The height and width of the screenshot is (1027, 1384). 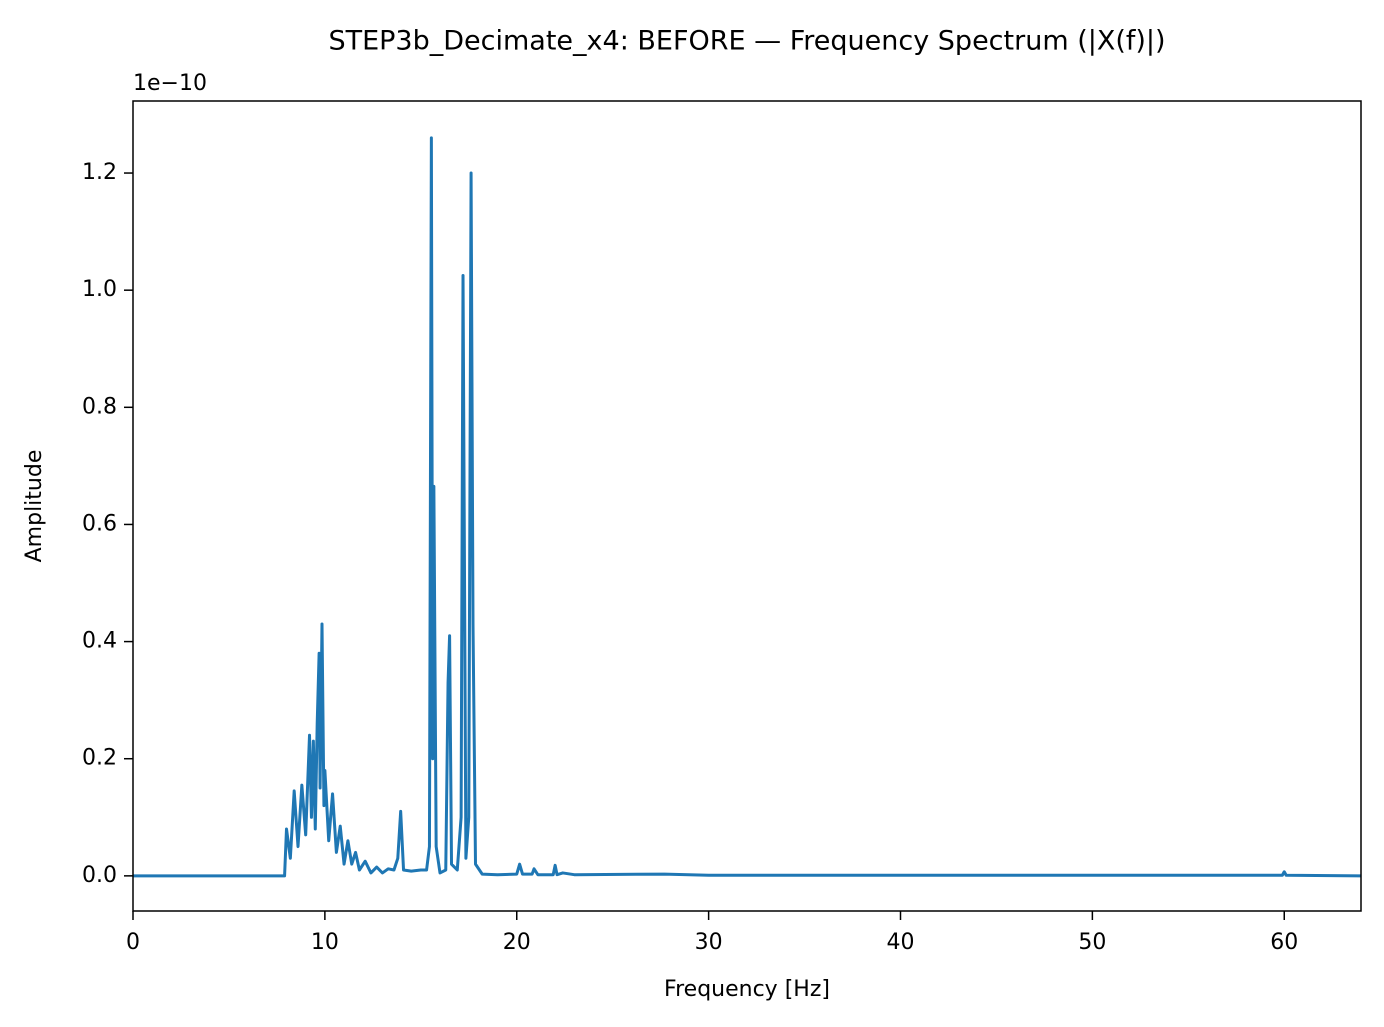 What do you see at coordinates (1284, 942) in the screenshot?
I see `x-tick-label: 60` at bounding box center [1284, 942].